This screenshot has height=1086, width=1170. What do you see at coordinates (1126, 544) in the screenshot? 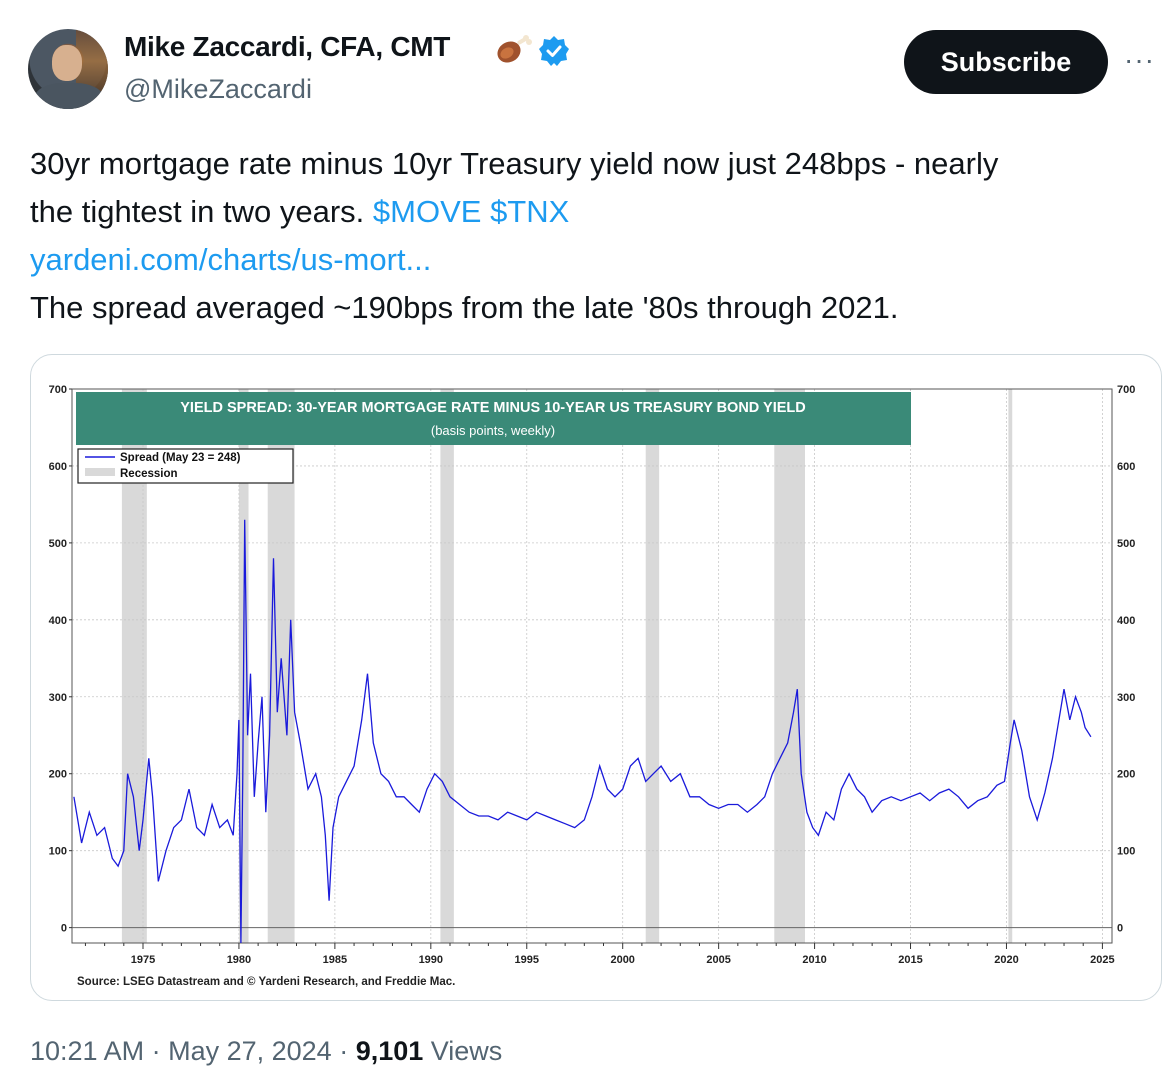
I see `y-tick-label-right: 500` at bounding box center [1126, 544].